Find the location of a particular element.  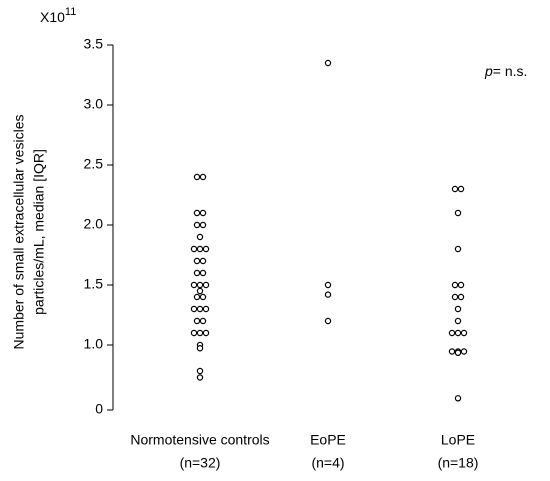

y-label-line1: Number of small extracellular vesicles is located at coordinates (19, 232).